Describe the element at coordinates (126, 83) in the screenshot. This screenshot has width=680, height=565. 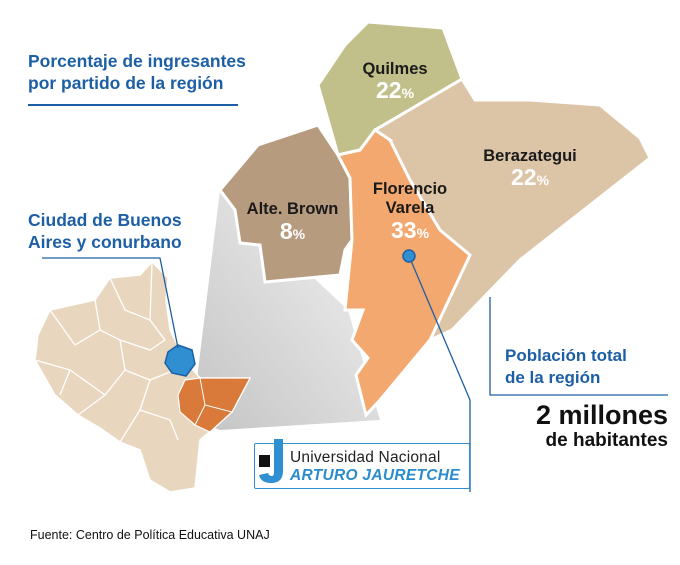
I see `title-line-2: por partido de la región` at that location.